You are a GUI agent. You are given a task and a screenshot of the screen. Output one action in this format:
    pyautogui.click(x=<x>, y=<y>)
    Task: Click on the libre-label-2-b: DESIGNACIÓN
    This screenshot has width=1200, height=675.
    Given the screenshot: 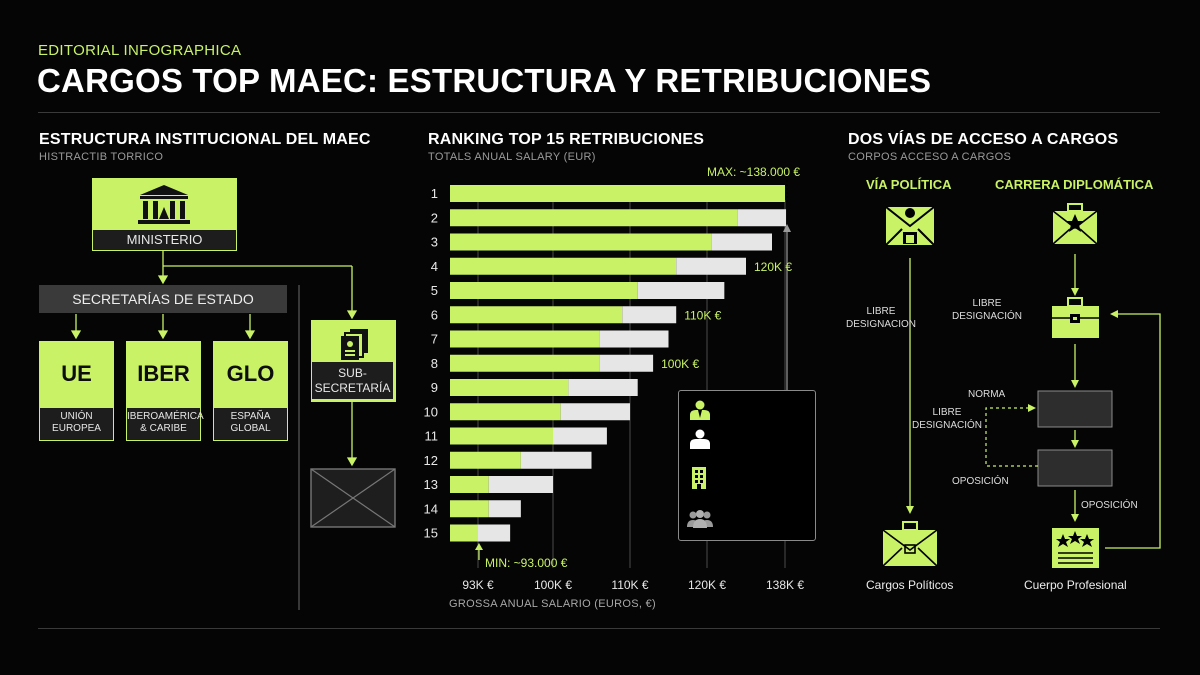 What is the action you would take?
    pyautogui.click(x=946, y=425)
    